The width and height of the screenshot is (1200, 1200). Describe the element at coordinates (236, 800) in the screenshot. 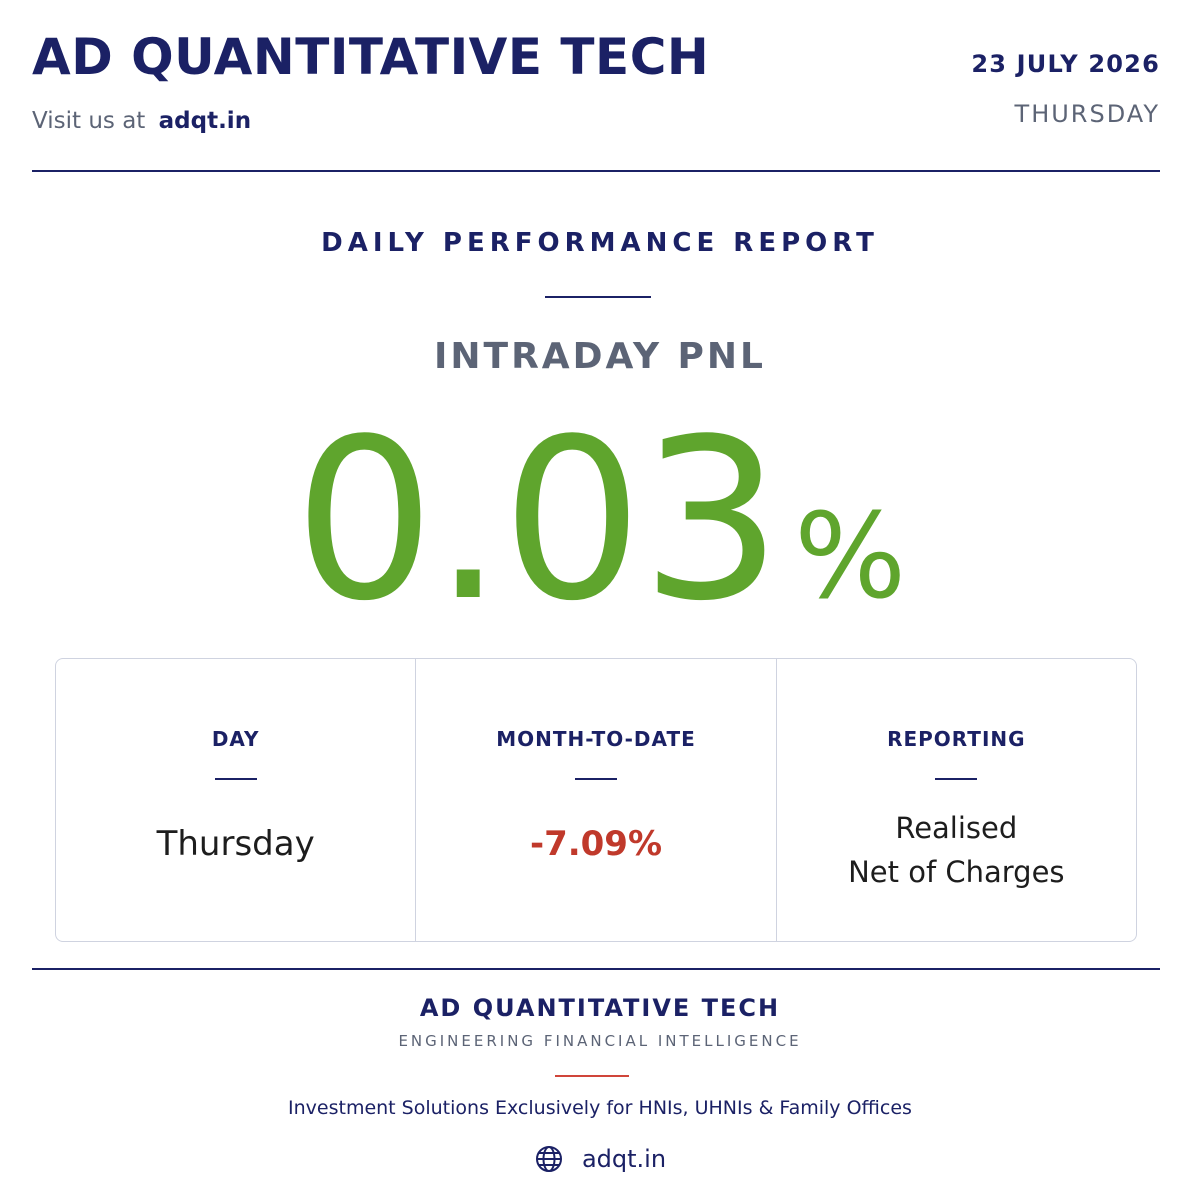

I see `stat-day: DAY Thursday` at that location.